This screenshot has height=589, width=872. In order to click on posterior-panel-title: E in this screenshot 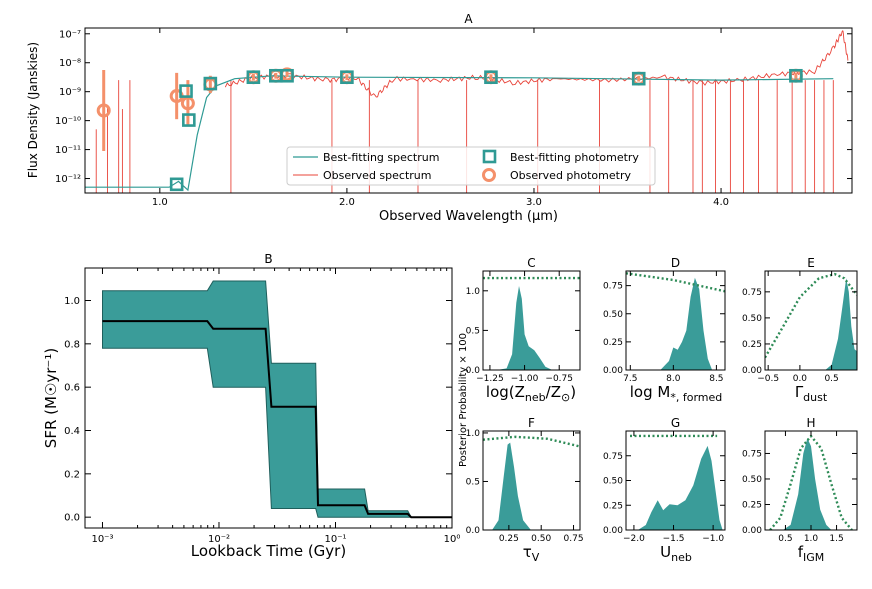, I will do `click(811, 263)`.